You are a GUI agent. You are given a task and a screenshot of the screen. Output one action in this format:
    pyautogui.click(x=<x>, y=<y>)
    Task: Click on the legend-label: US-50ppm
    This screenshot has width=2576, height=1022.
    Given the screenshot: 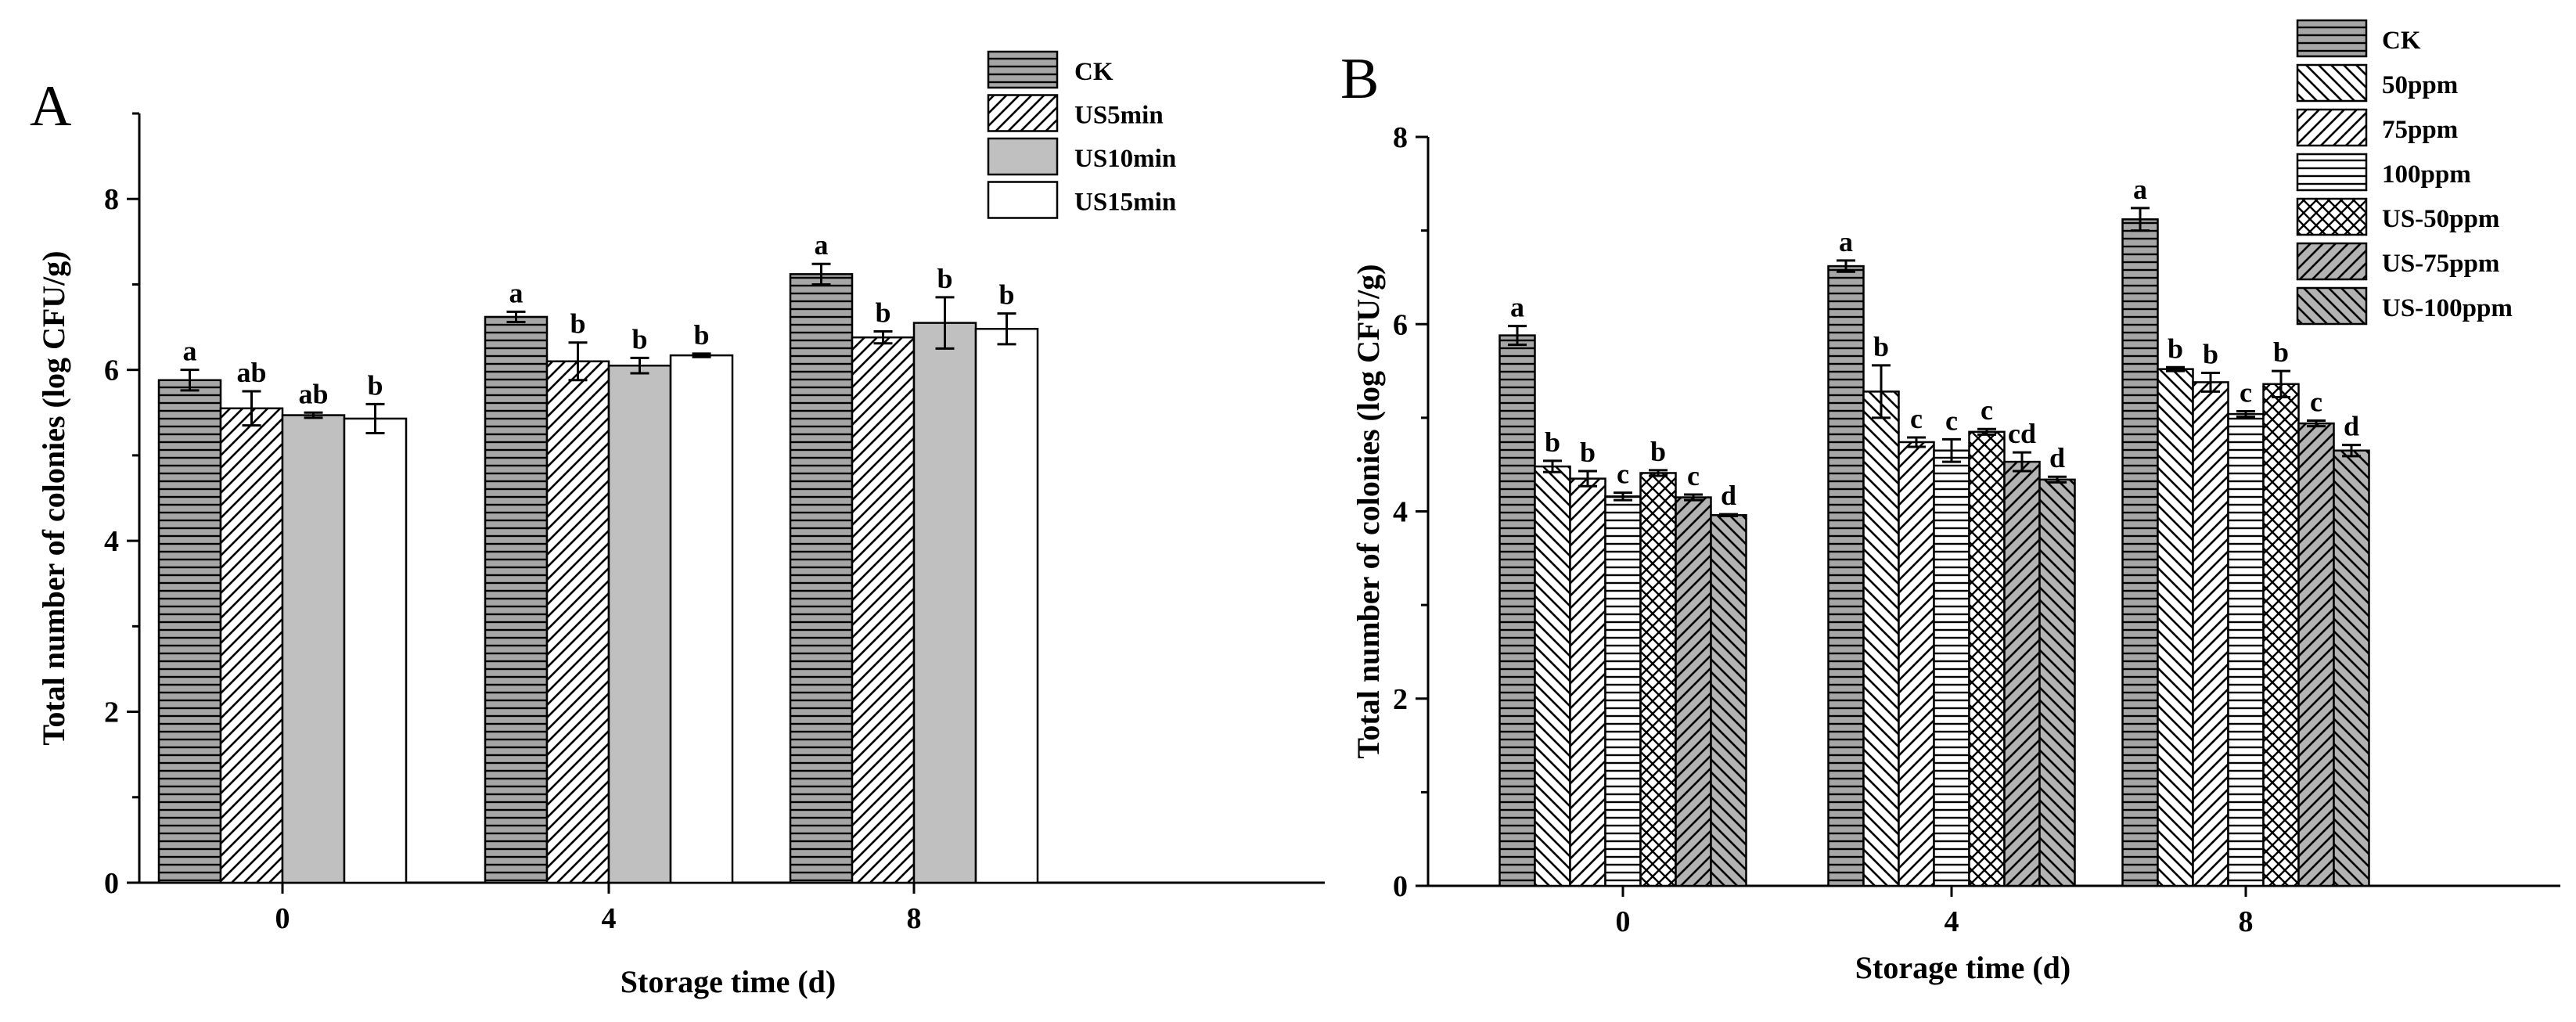 What is the action you would take?
    pyautogui.click(x=2440, y=219)
    